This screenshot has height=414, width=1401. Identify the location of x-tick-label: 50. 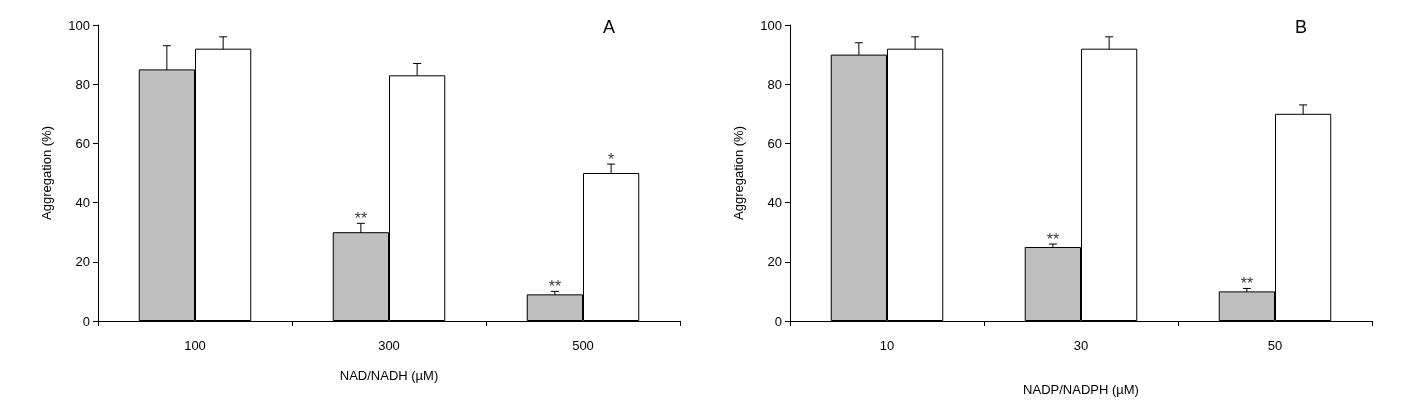
(1275, 345).